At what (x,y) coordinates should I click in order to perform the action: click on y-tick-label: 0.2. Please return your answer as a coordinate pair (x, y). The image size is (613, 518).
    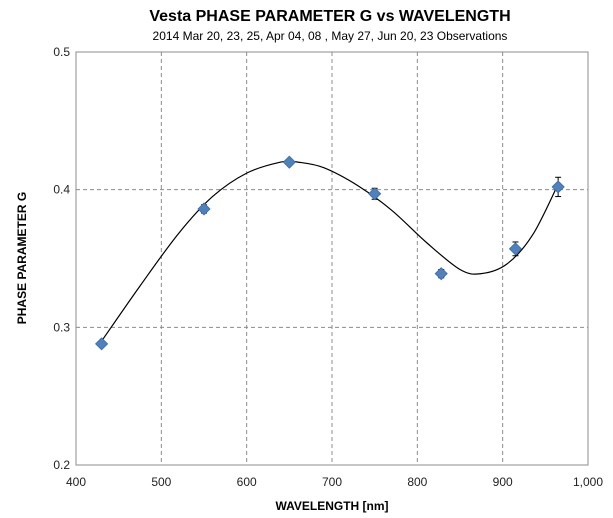
    Looking at the image, I should click on (61, 465).